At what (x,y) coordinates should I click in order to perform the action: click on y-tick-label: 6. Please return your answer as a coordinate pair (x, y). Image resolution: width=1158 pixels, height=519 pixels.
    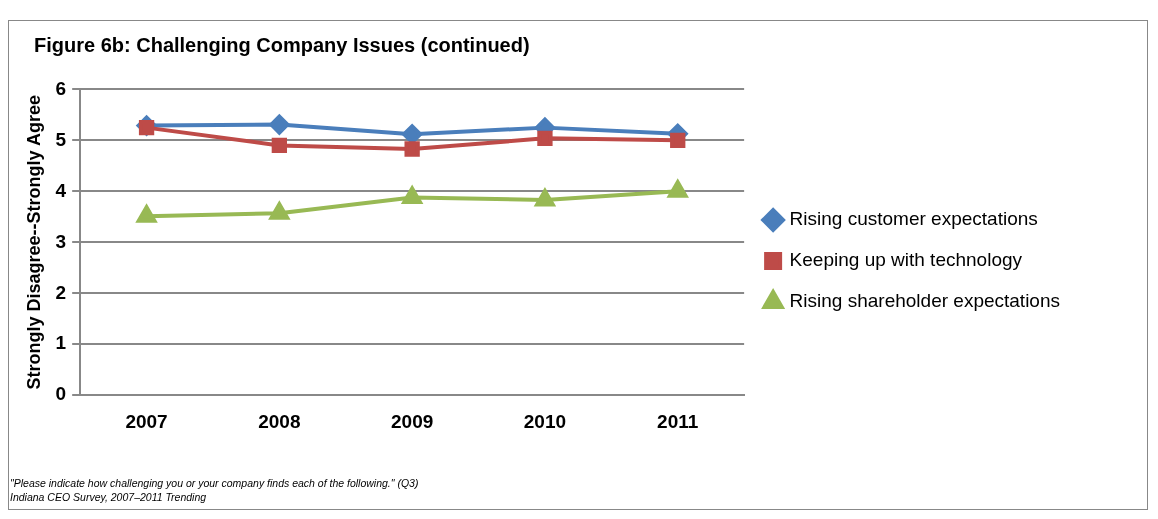
    Looking at the image, I should click on (61, 88).